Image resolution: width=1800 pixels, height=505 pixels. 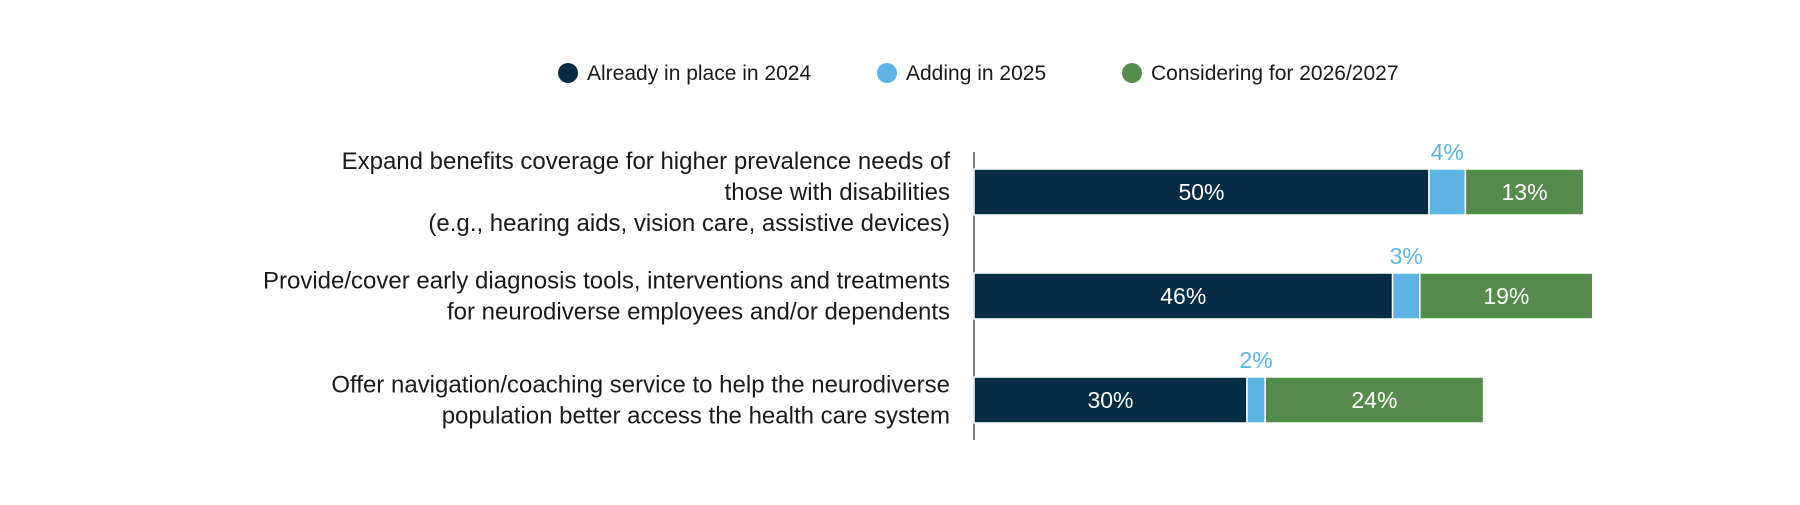 What do you see at coordinates (1275, 73) in the screenshot?
I see `legend-label-3: Considering for 2026/2027` at bounding box center [1275, 73].